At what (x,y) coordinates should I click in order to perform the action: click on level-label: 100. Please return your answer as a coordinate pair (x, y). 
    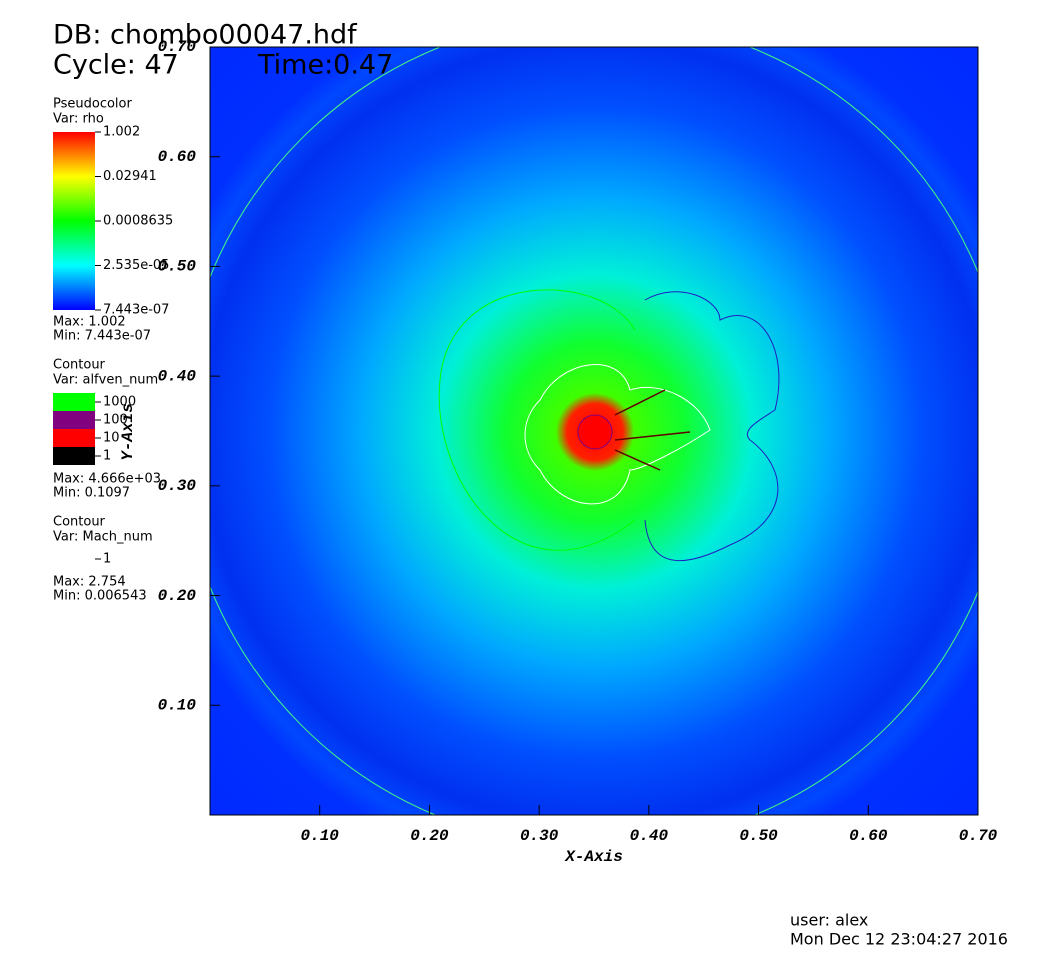
    Looking at the image, I should click on (115, 420).